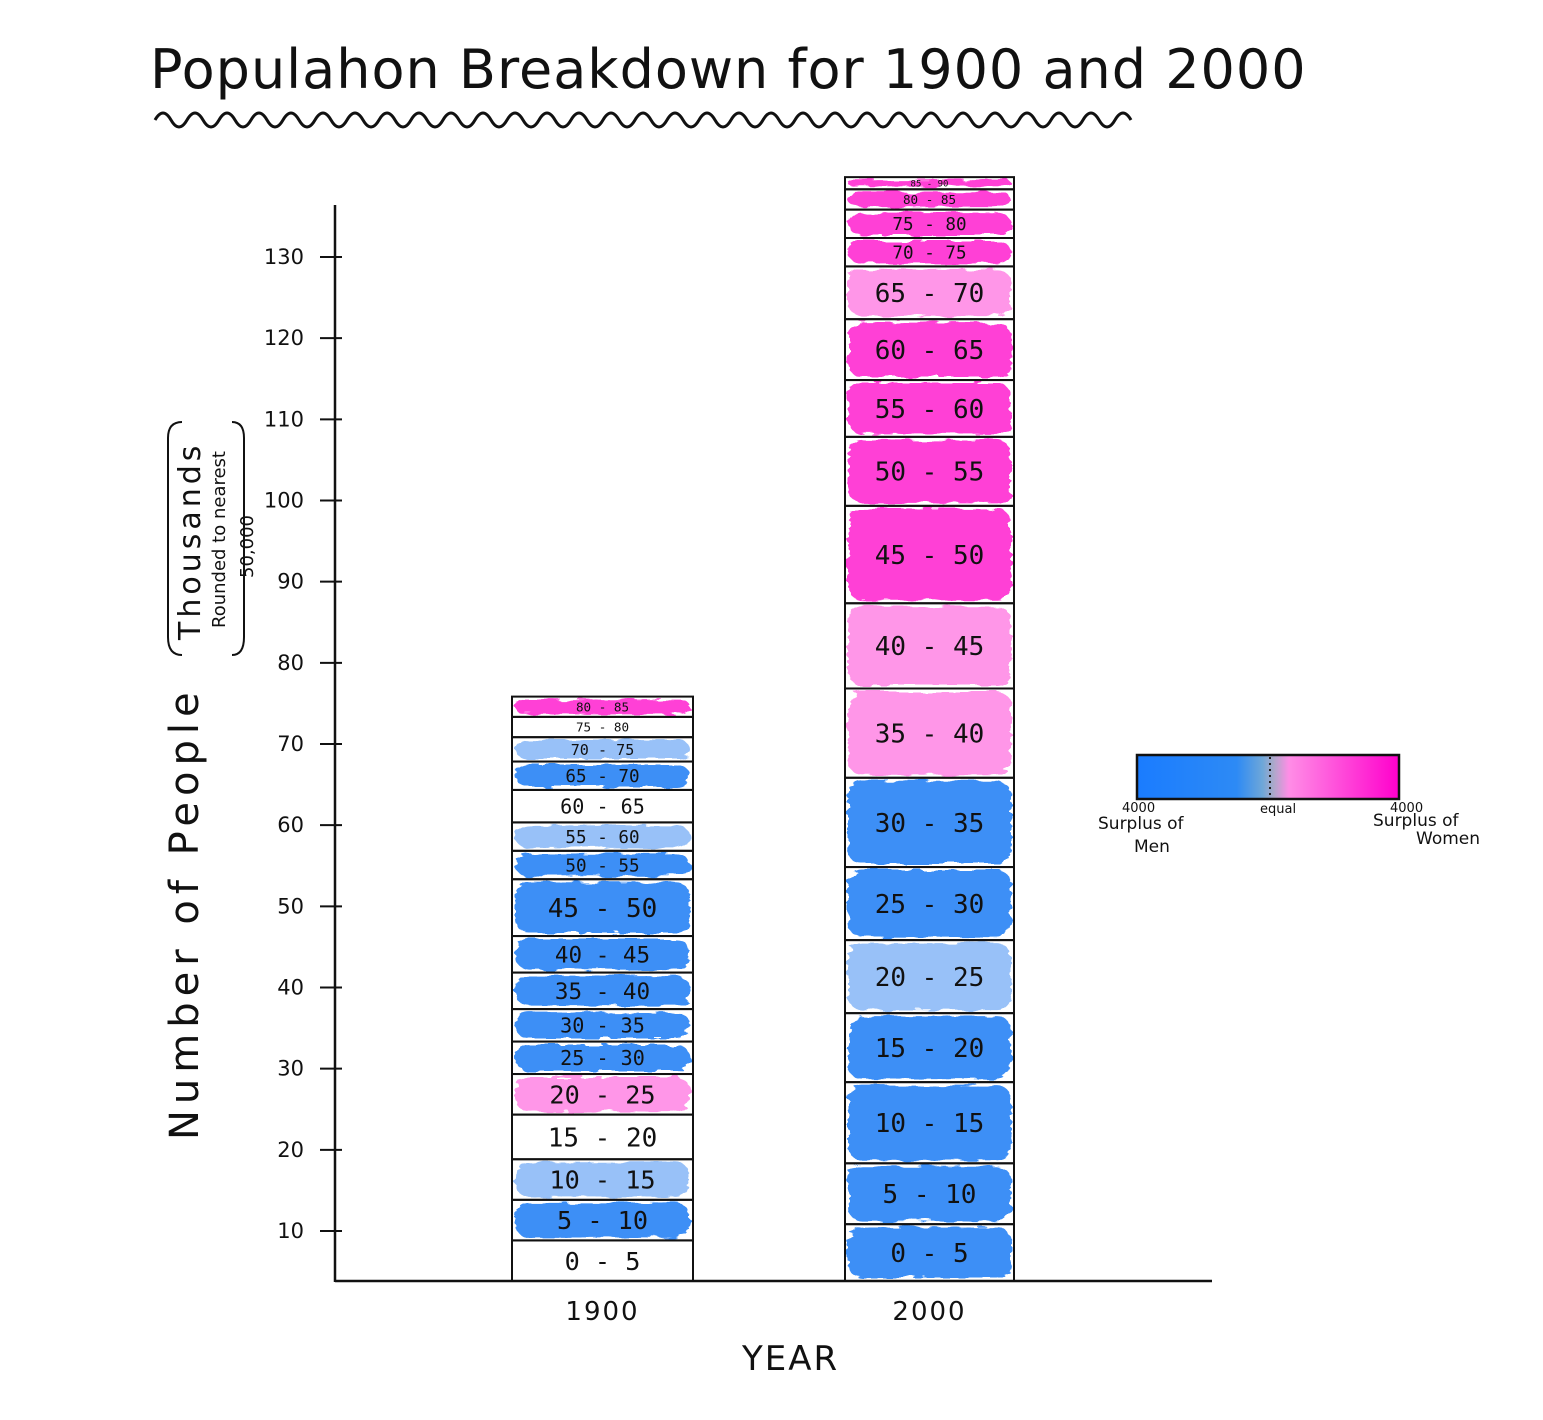  I want to click on legend-left-value: 4000, so click(1138, 808).